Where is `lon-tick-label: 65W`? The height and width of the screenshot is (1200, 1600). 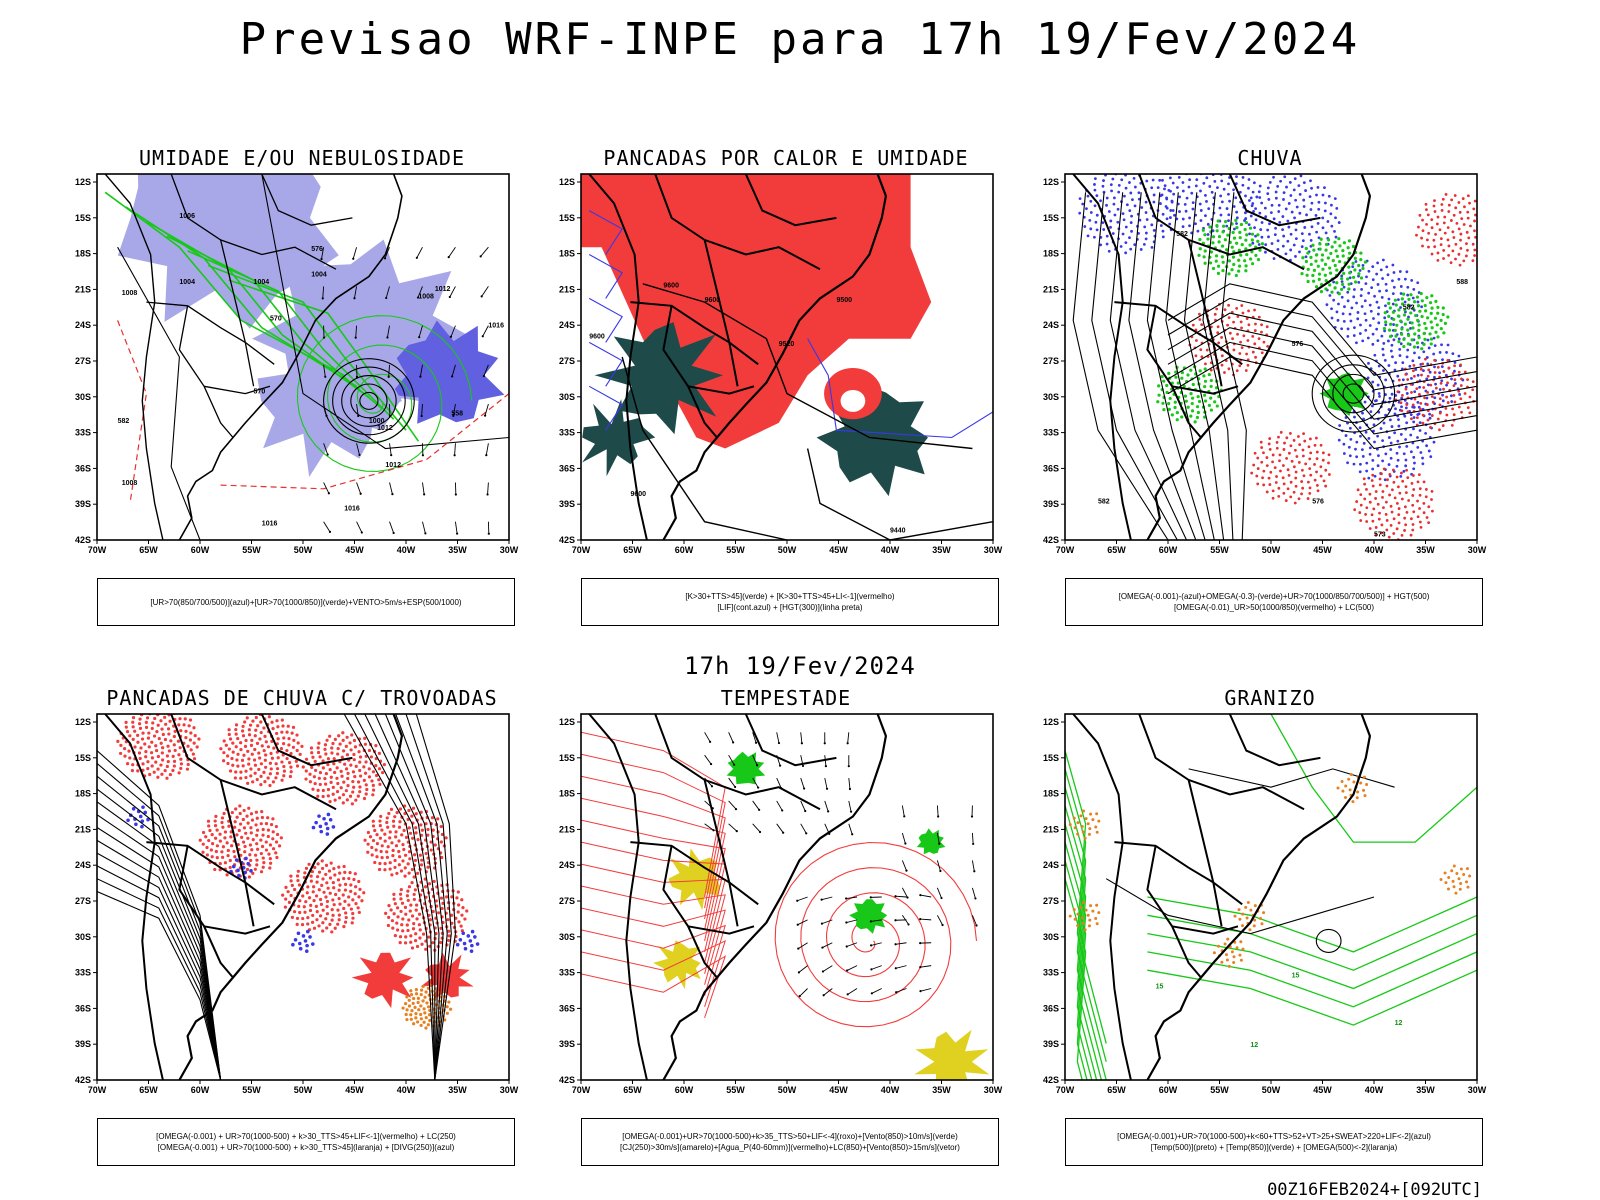
lon-tick-label: 65W is located at coordinates (1116, 550).